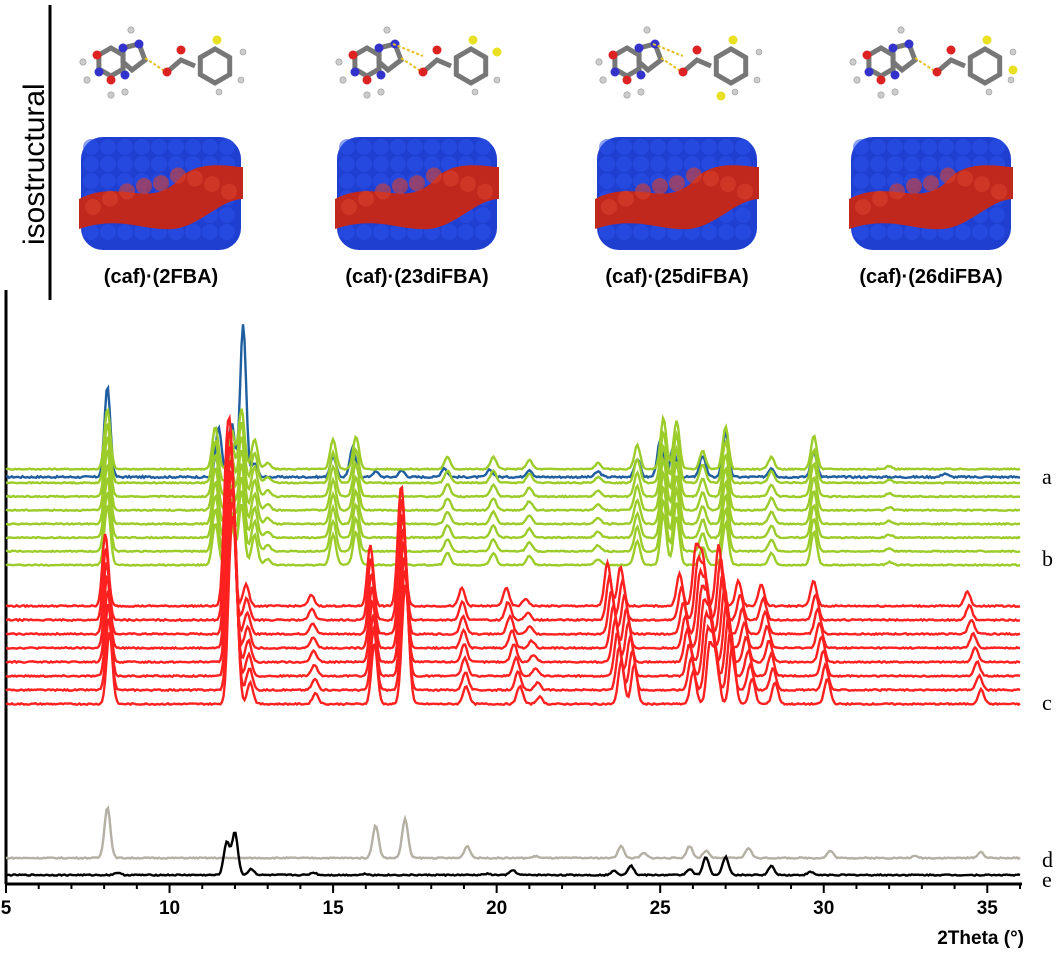  What do you see at coordinates (1047, 476) in the screenshot?
I see `trace-label-a: a` at bounding box center [1047, 476].